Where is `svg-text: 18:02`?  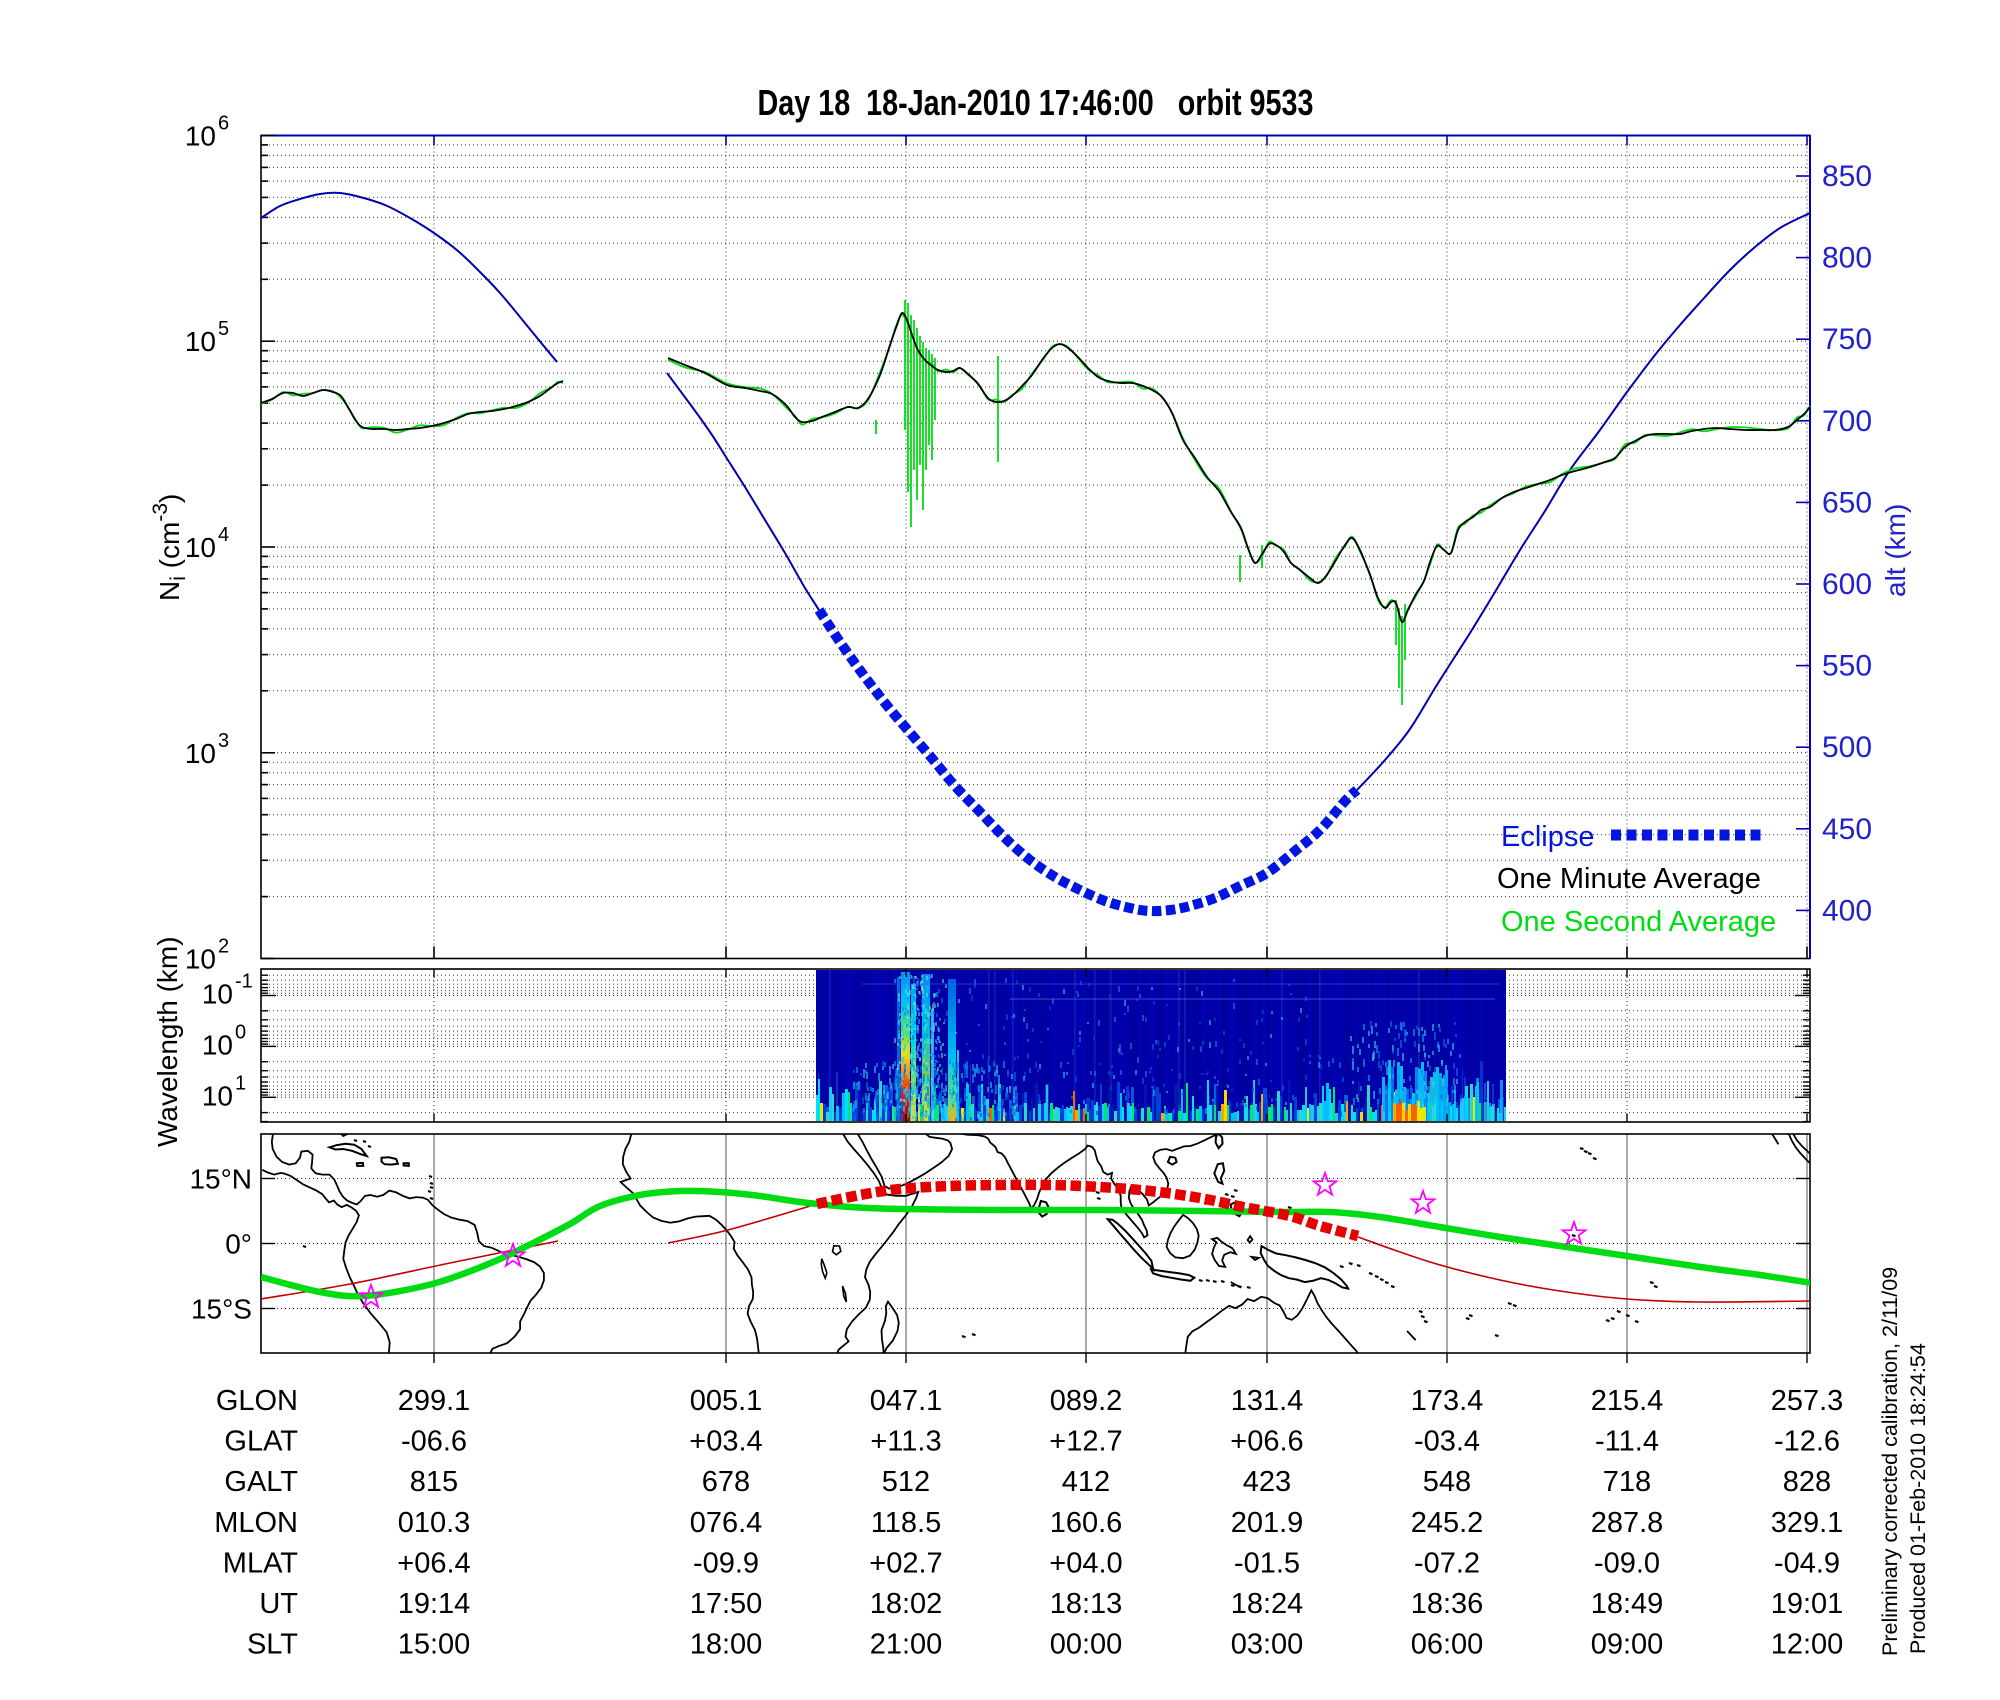 svg-text: 18:02 is located at coordinates (906, 1604).